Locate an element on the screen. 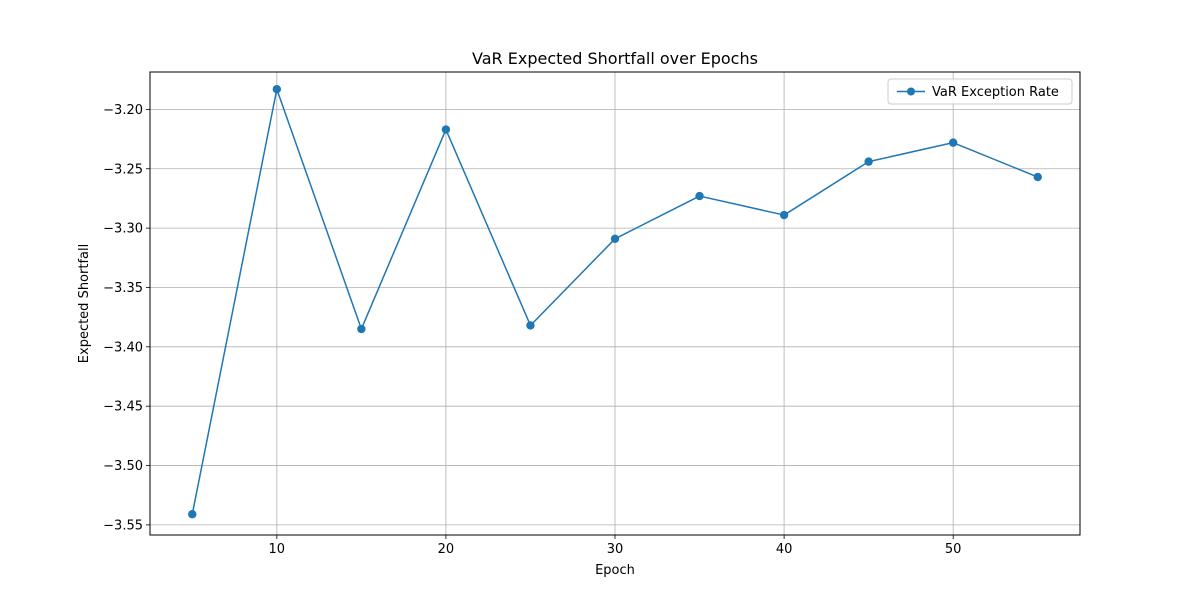  y-tick-label: −3.35 is located at coordinates (123, 288).